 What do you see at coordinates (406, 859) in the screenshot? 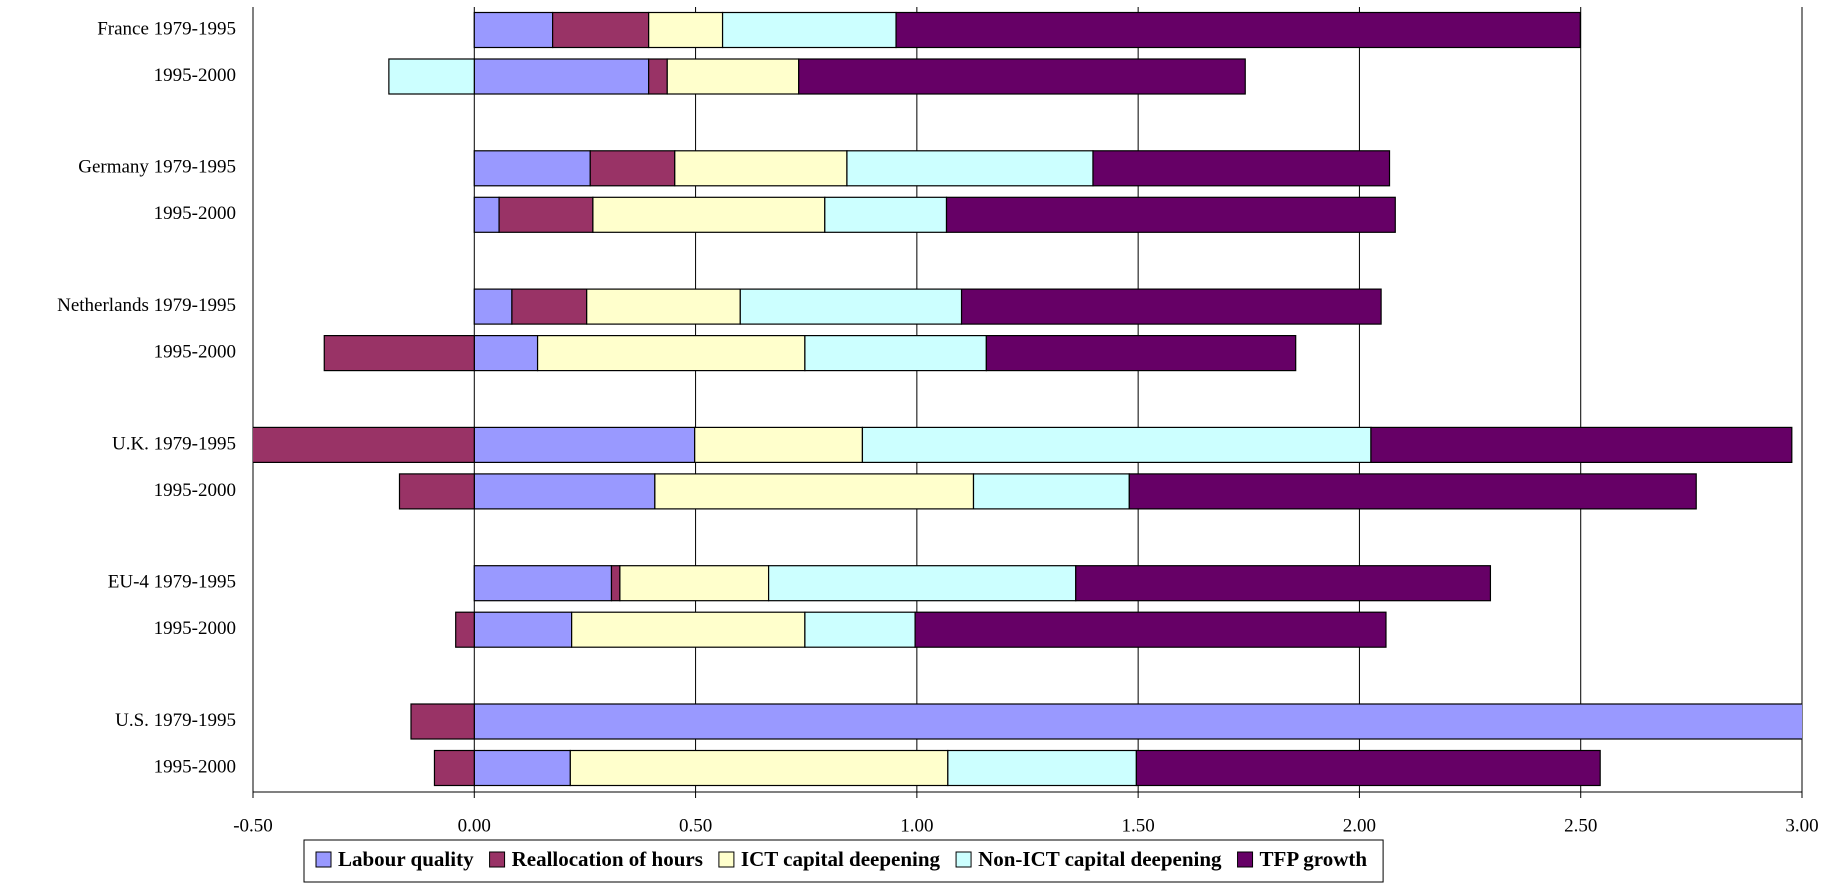
I see `legend-label: Labour quality` at bounding box center [406, 859].